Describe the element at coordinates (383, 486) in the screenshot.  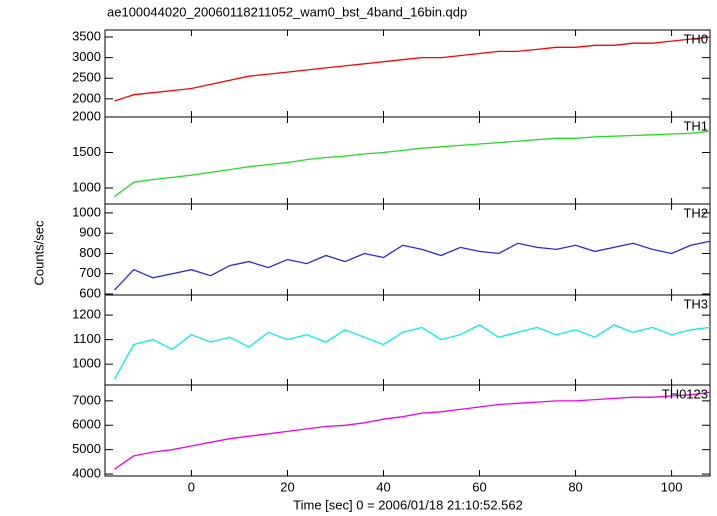
I see `x-tick-label: 40` at that location.